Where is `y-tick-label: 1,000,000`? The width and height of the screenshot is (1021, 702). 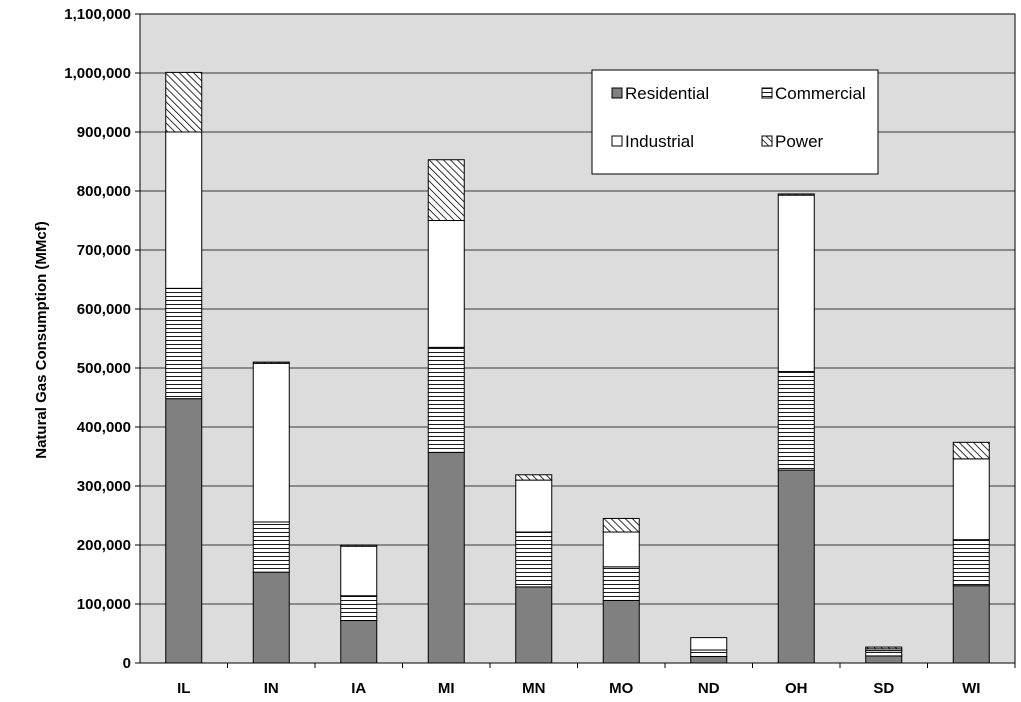 y-tick-label: 1,000,000 is located at coordinates (97, 73).